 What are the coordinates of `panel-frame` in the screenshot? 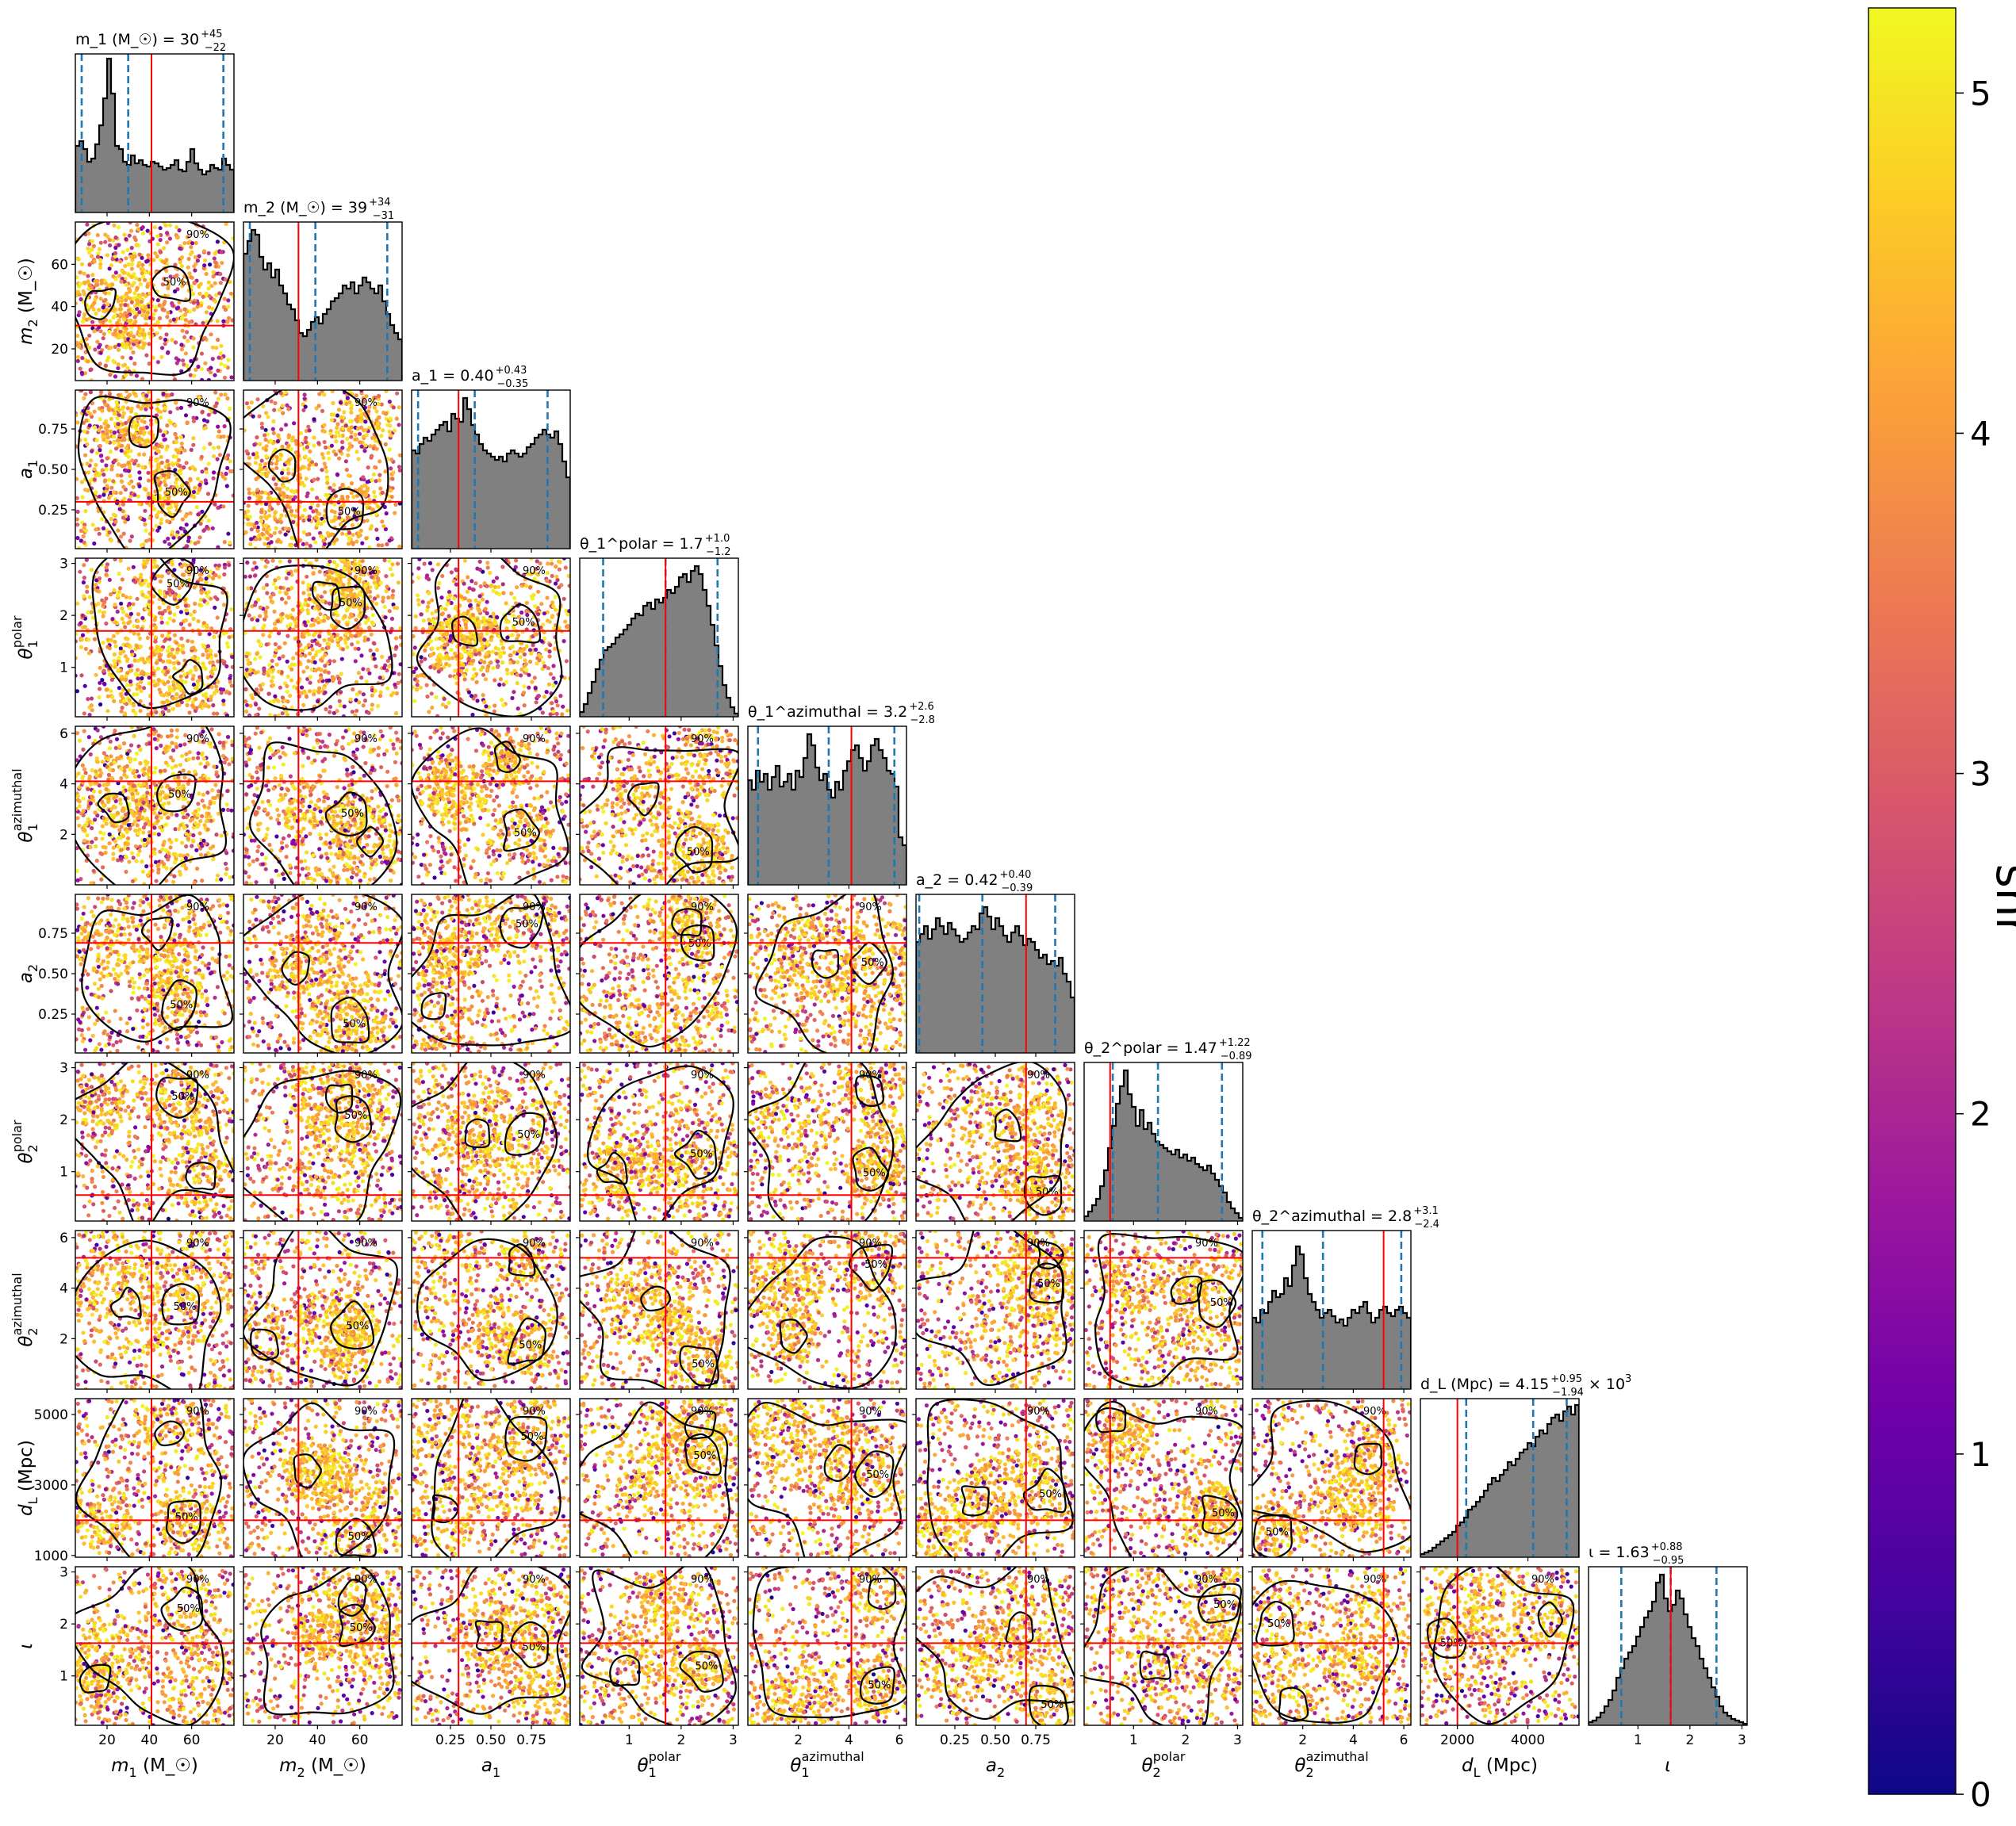 It's located at (323, 637).